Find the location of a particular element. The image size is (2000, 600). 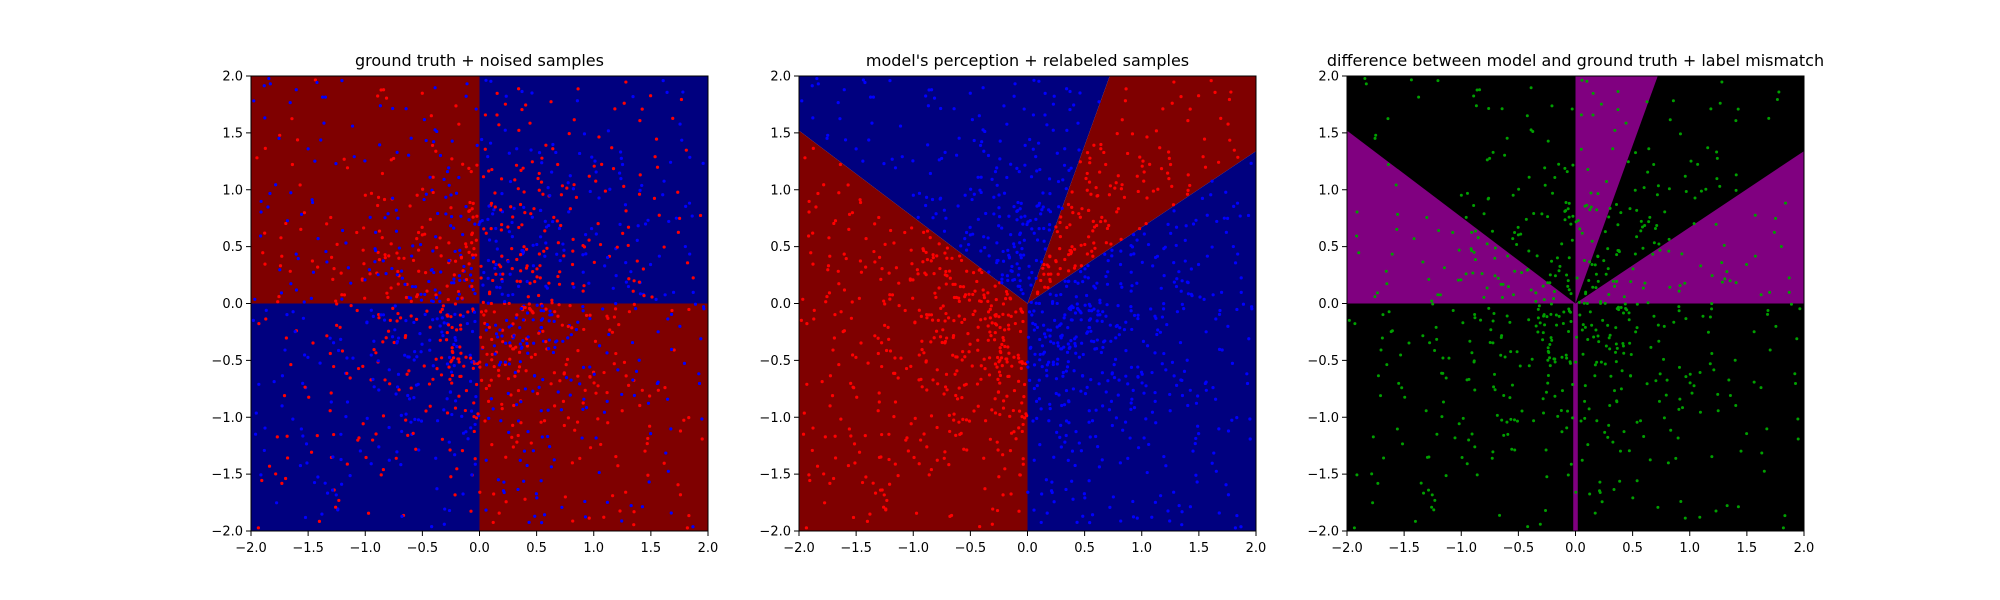

y-tick-label: 1.0 is located at coordinates (1328, 190).